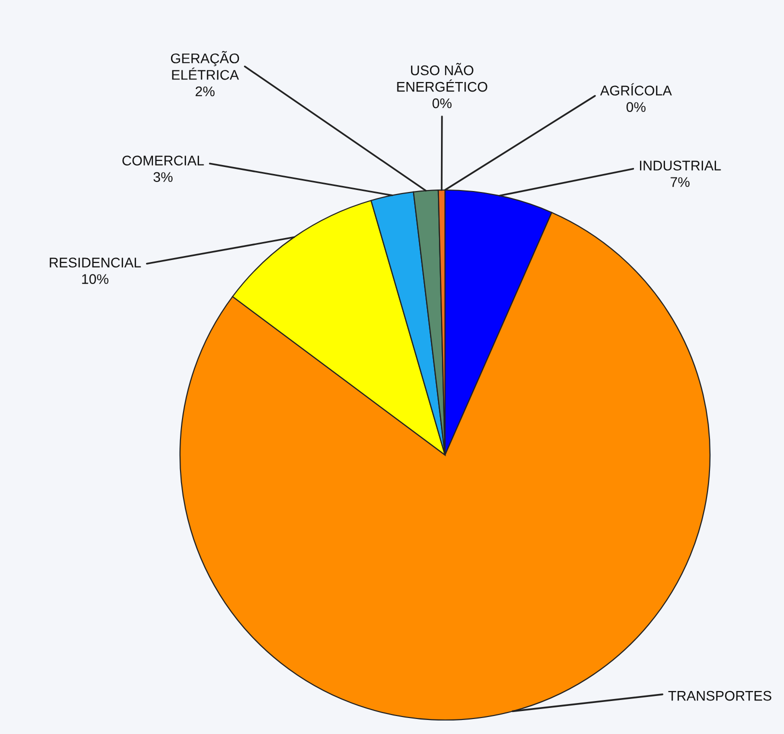 This screenshot has width=784, height=734. What do you see at coordinates (205, 65) in the screenshot?
I see `slice-label: GERAÇÃO ELÉTRICA` at bounding box center [205, 65].